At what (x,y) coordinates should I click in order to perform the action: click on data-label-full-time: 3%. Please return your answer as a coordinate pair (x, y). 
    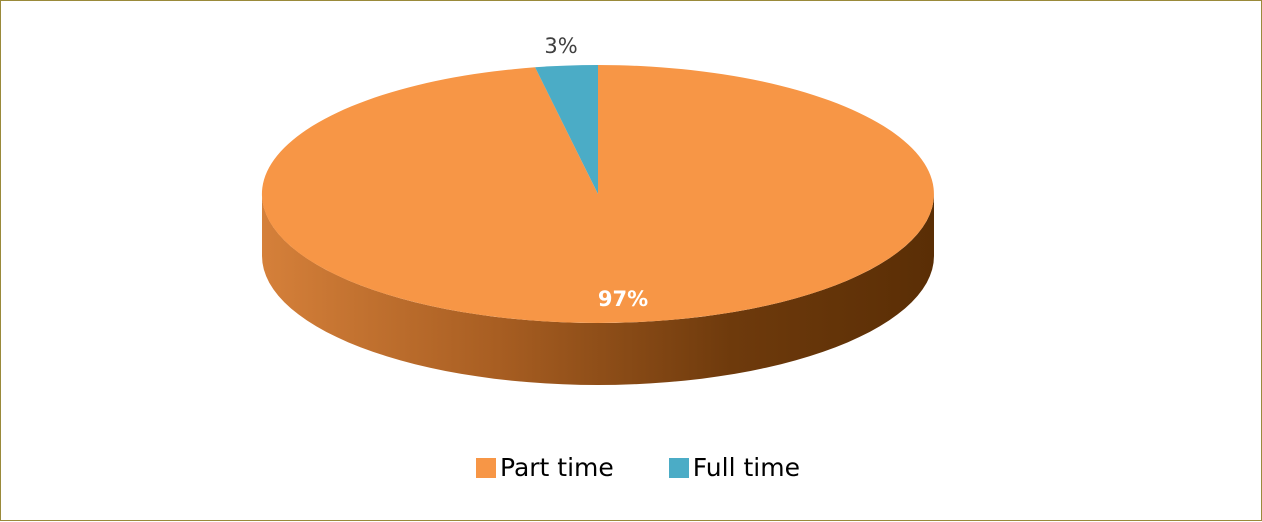
    Looking at the image, I should click on (560, 46).